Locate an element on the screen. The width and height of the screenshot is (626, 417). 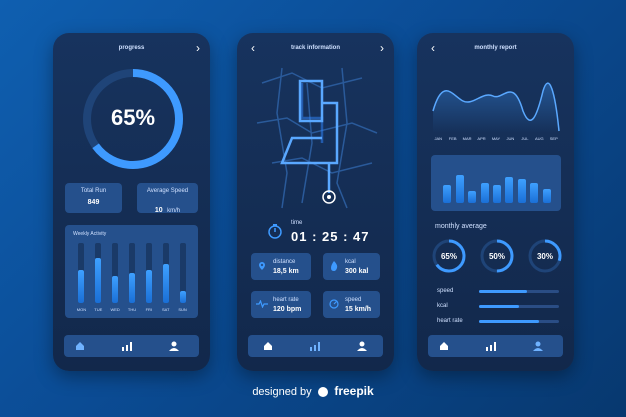
time-label: time is located at coordinates (297, 223).